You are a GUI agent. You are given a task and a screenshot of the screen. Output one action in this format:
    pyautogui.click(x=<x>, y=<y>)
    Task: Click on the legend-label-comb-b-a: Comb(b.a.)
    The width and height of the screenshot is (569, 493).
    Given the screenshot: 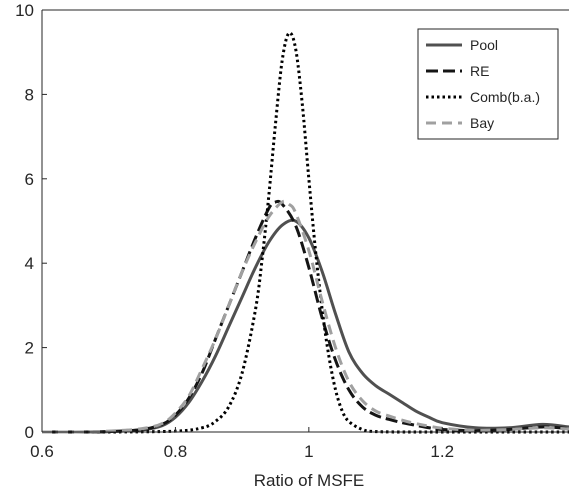 What is the action you would take?
    pyautogui.click(x=505, y=97)
    